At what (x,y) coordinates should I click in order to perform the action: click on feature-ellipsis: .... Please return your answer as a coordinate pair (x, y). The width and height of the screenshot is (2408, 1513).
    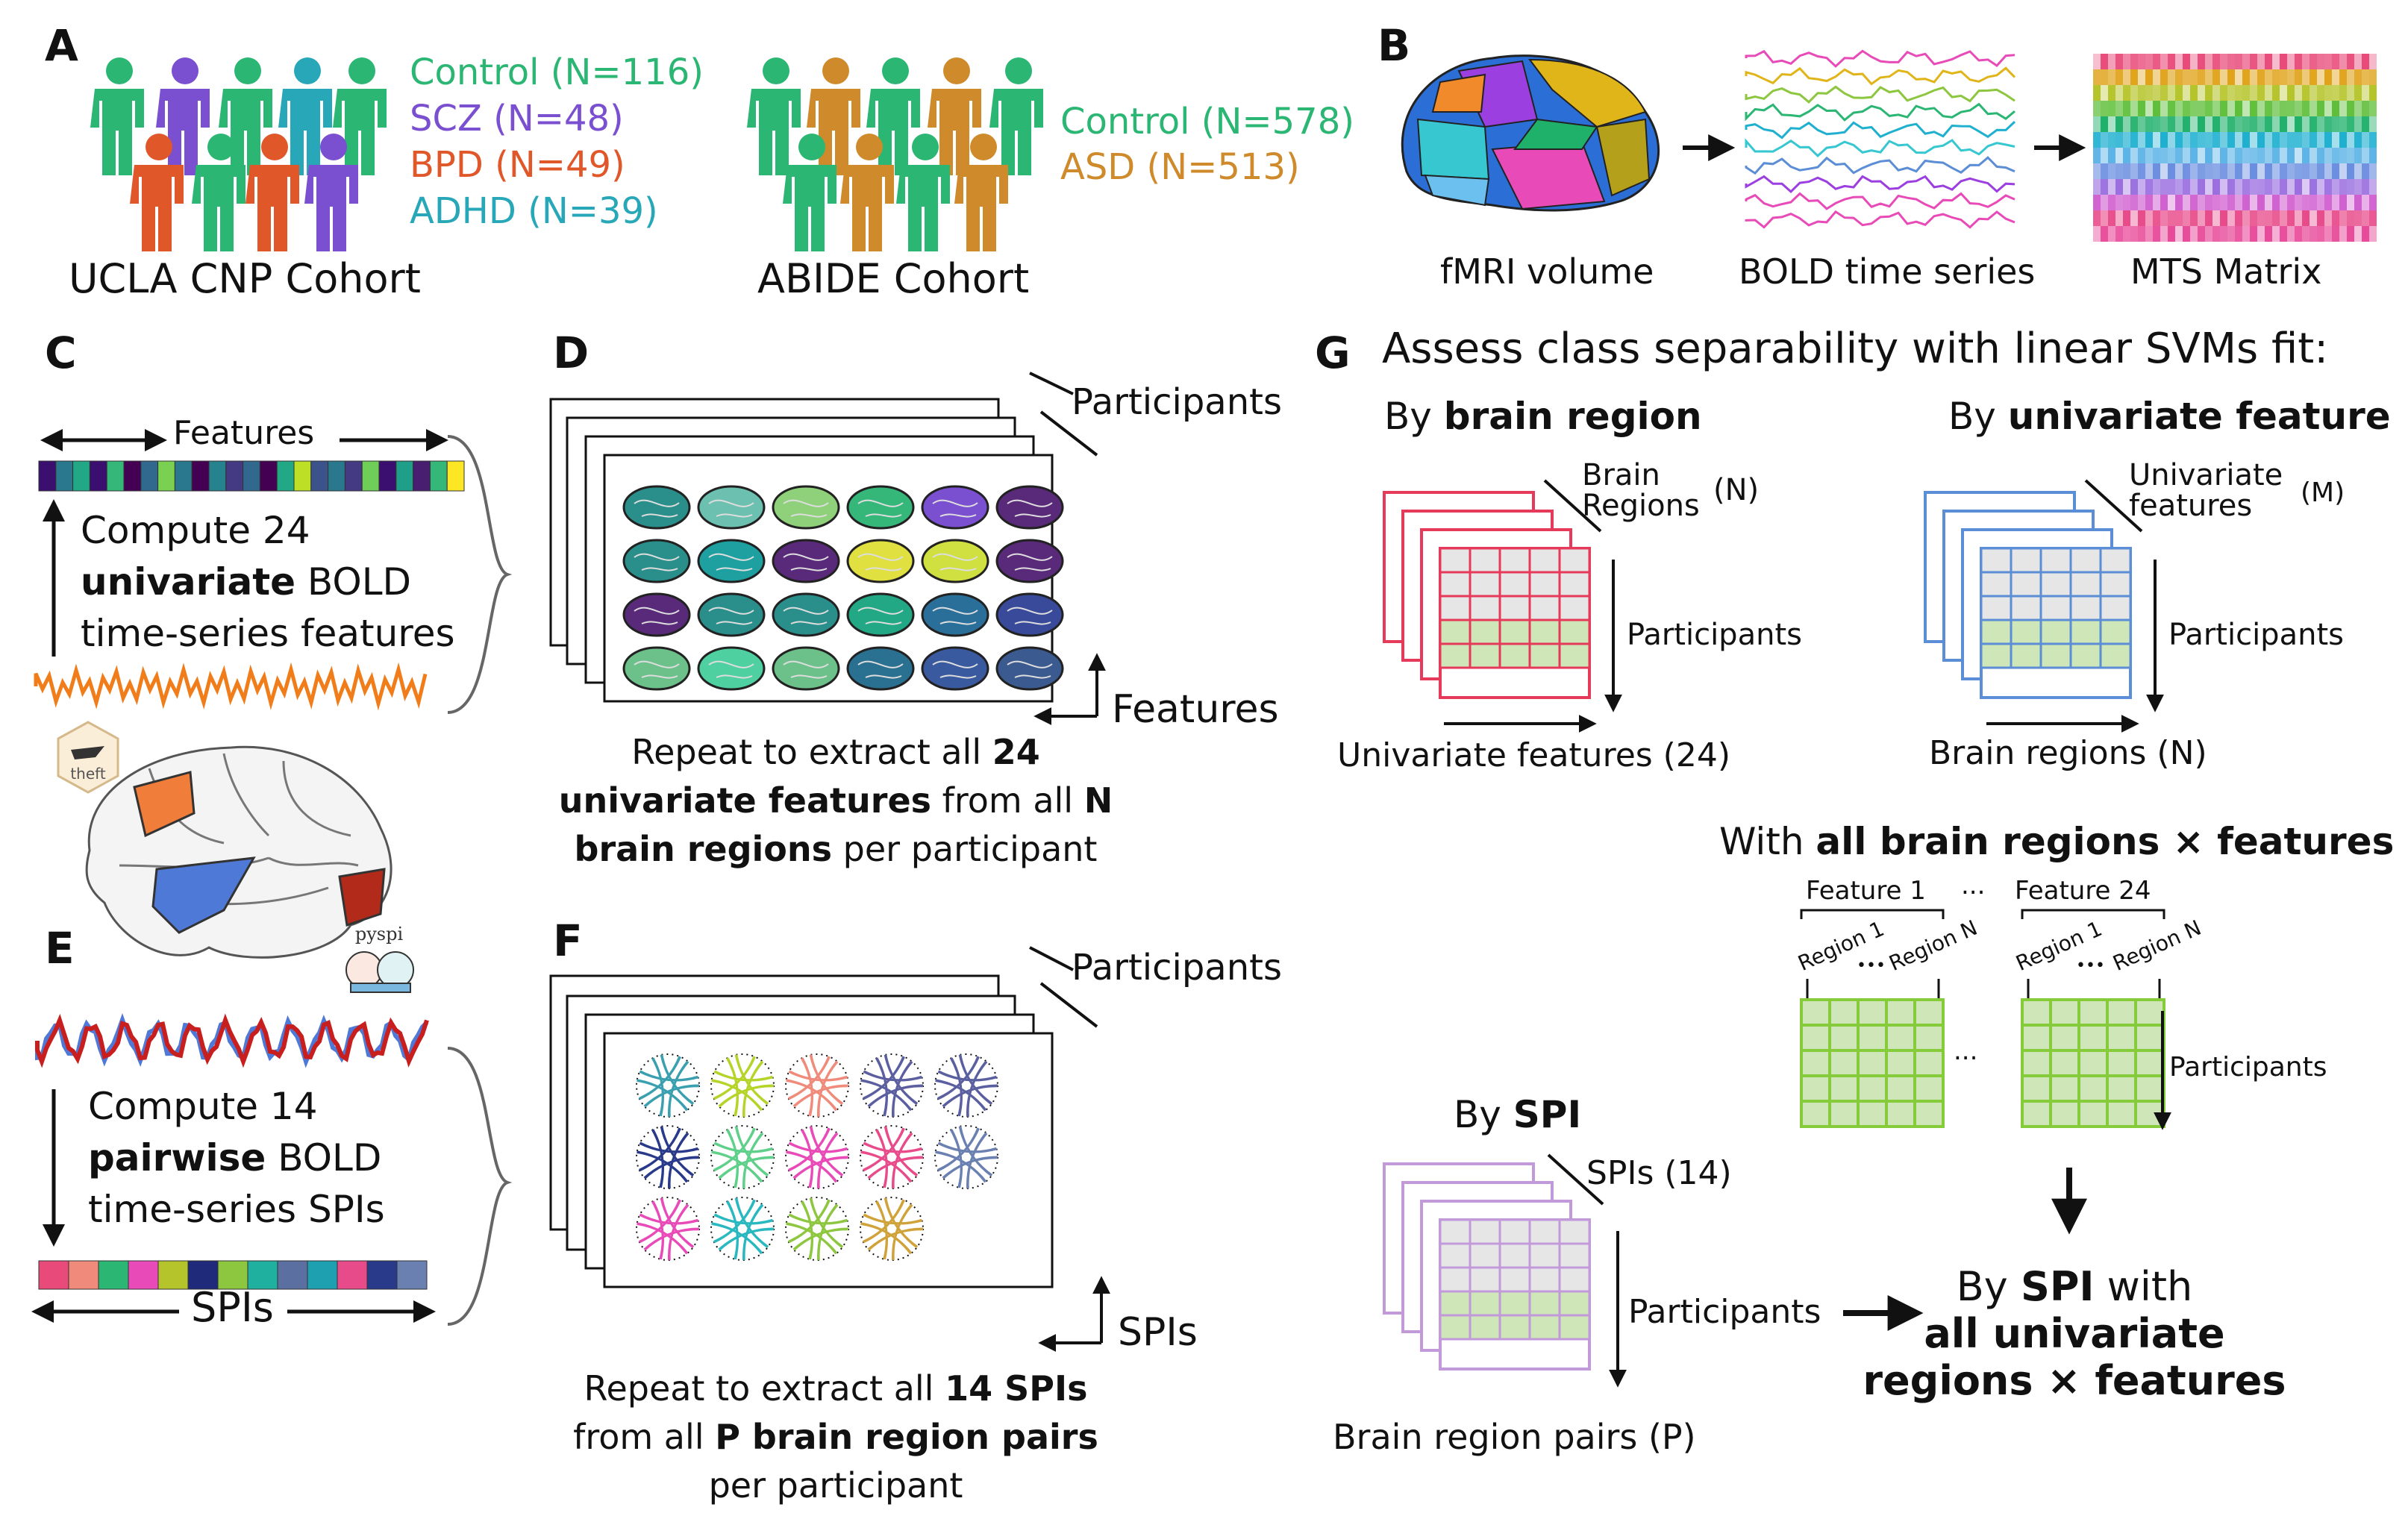
    Looking at the image, I should click on (1973, 885).